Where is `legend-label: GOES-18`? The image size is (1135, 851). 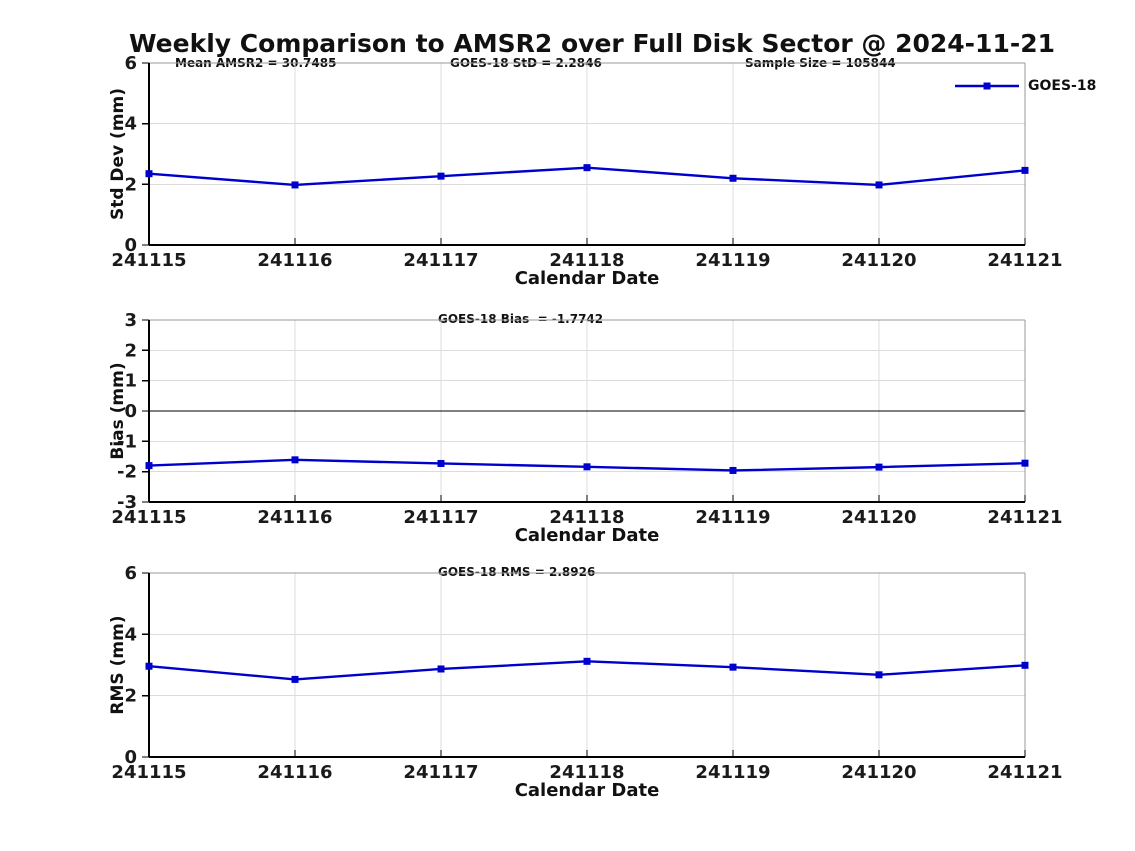 legend-label: GOES-18 is located at coordinates (1062, 86).